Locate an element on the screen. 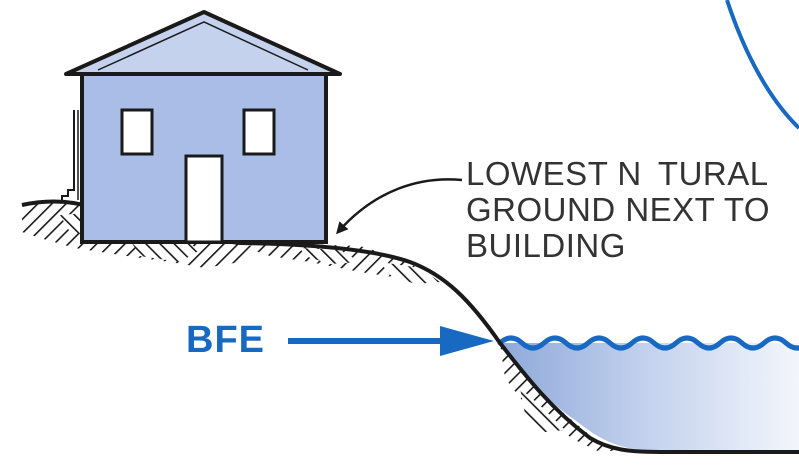  water-body is located at coordinates (648, 392).